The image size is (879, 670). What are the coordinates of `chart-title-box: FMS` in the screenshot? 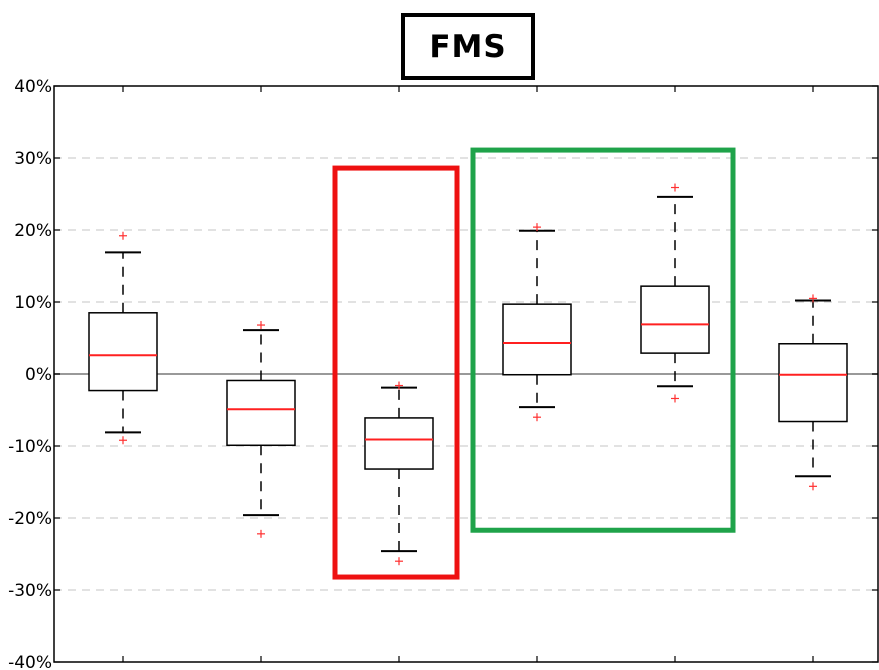 It's located at (468, 46).